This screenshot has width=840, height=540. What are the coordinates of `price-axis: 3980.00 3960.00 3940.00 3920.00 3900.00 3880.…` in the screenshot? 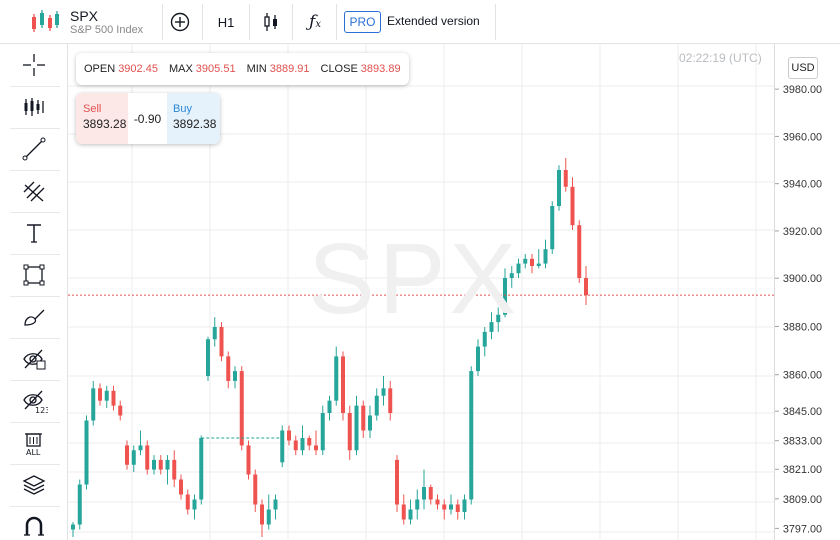 It's located at (807, 292).